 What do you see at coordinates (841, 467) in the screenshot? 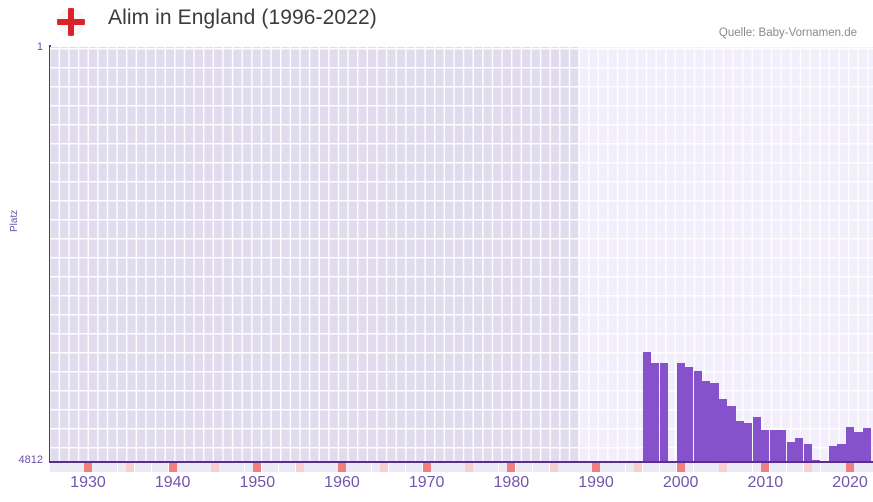
I see `x-tick-2019` at bounding box center [841, 467].